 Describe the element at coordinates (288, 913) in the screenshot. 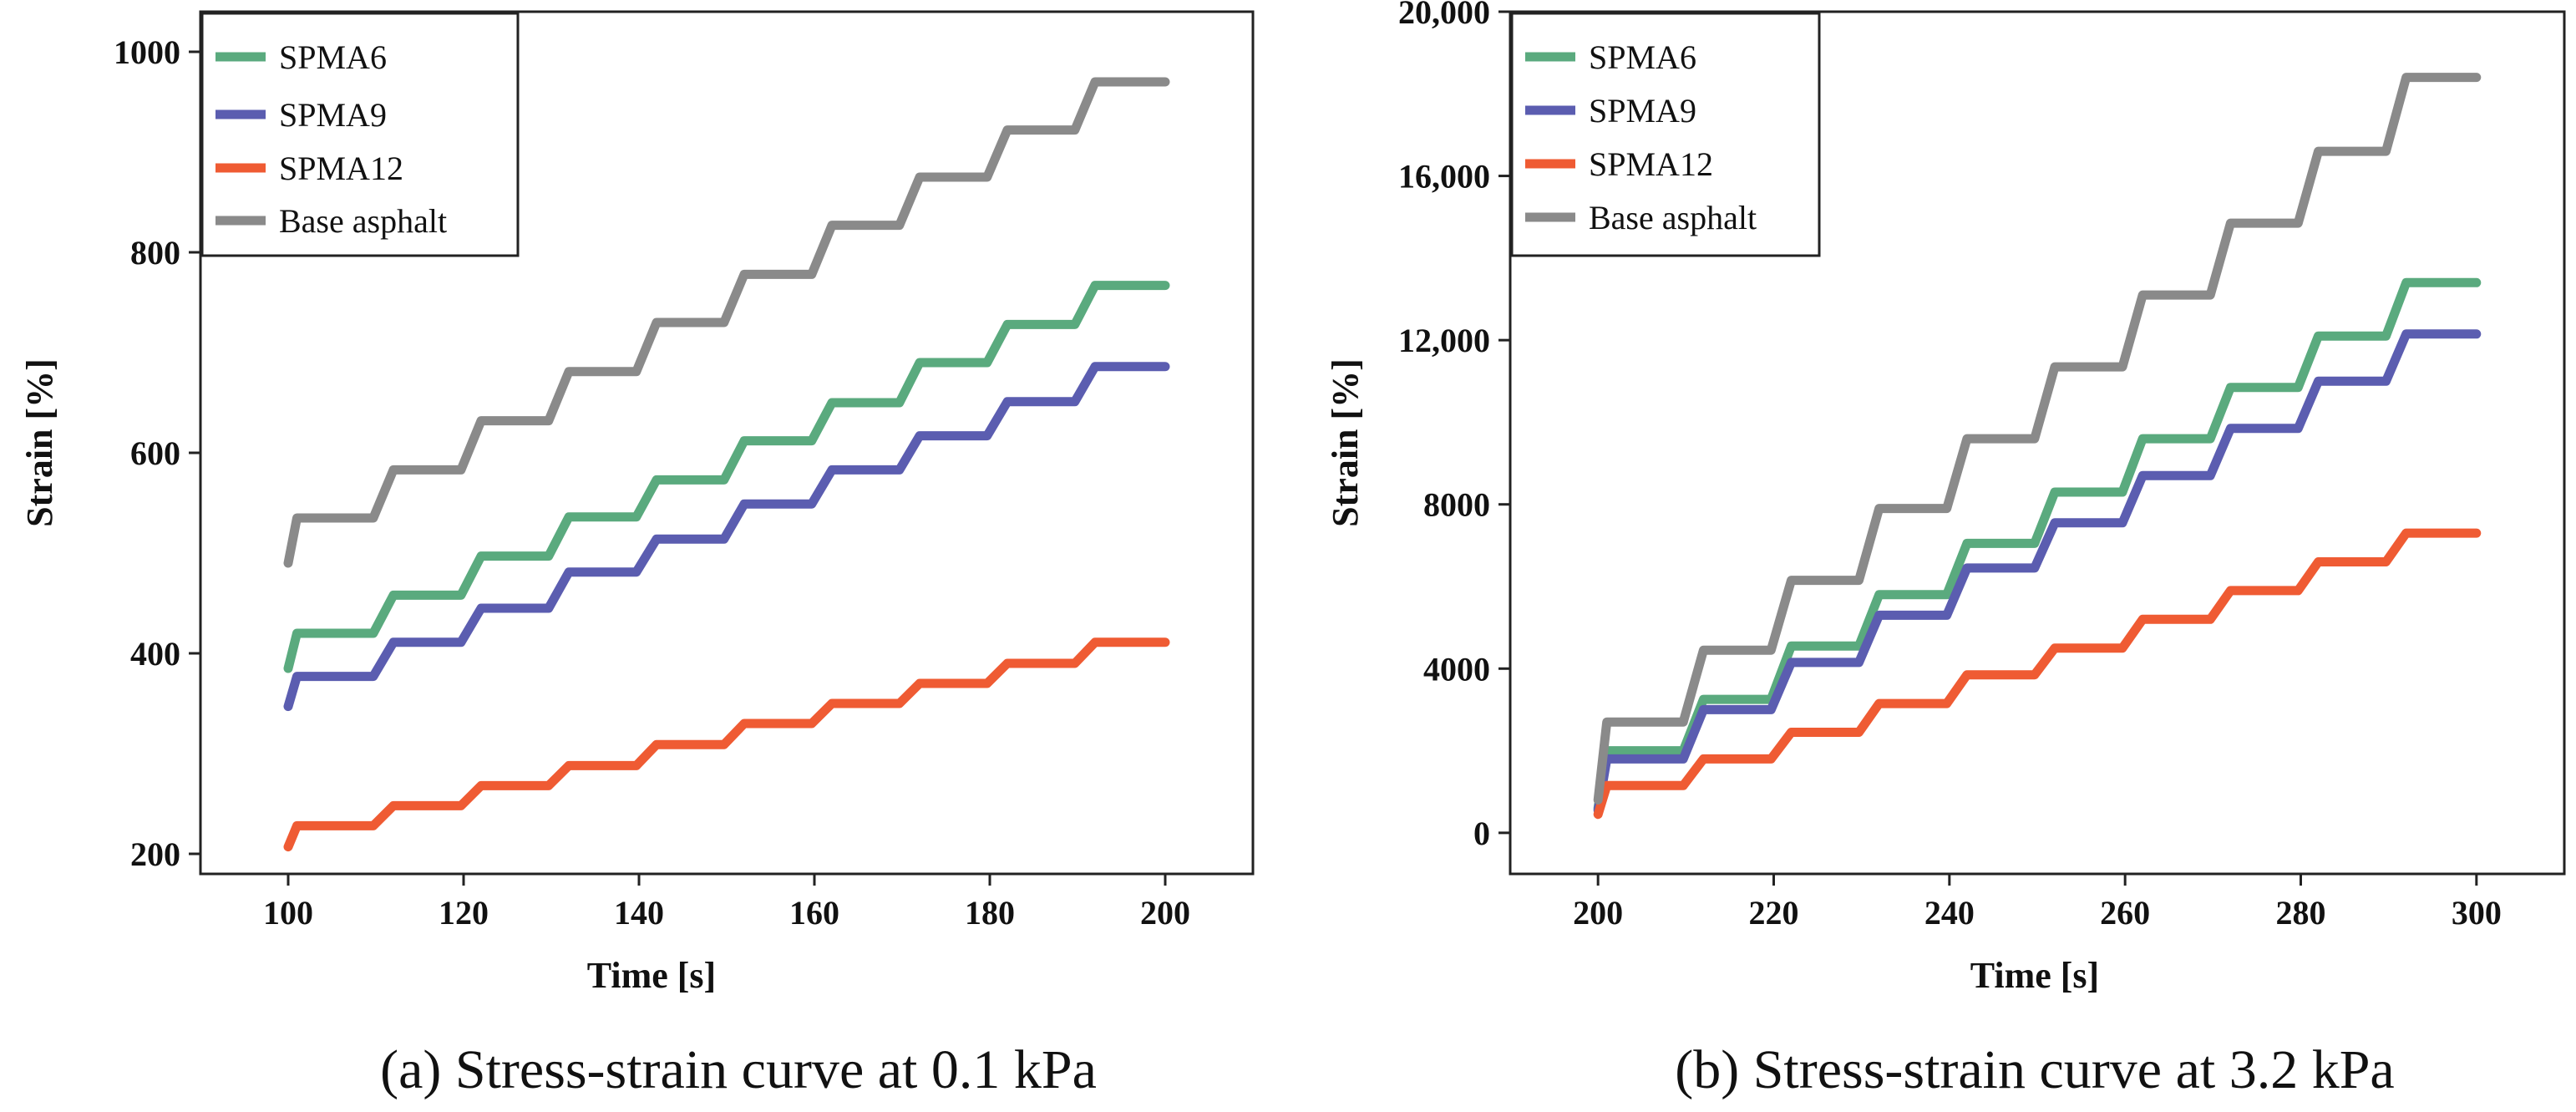

I see `x-tick-label: 100` at that location.